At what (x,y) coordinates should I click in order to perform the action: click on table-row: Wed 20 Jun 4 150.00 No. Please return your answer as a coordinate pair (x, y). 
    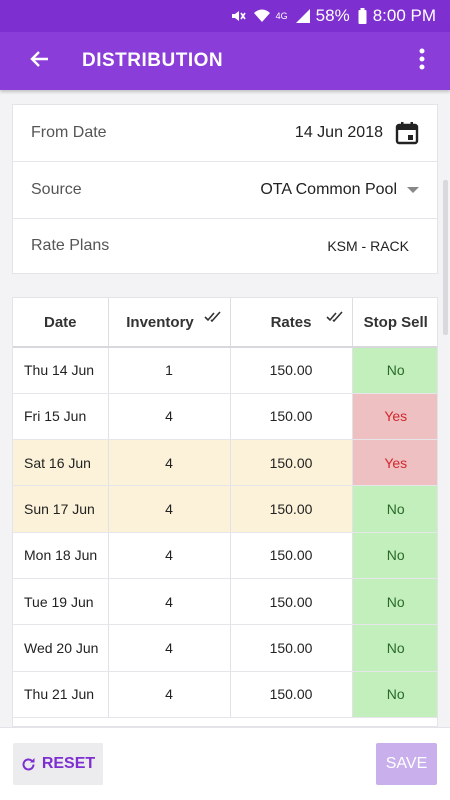
    Looking at the image, I should click on (225, 648).